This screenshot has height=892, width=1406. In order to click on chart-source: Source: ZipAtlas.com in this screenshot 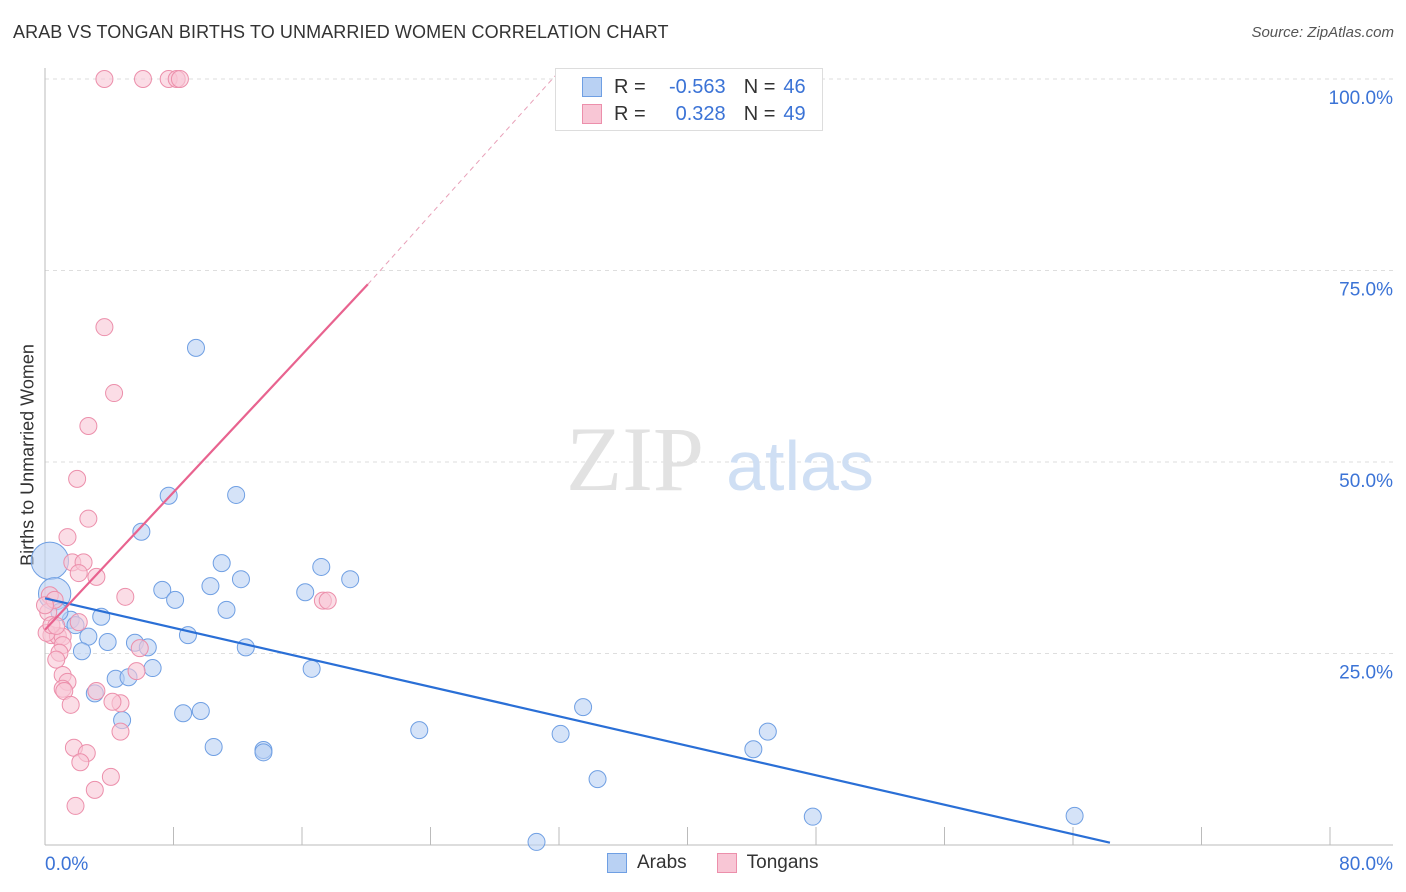, I will do `click(1322, 32)`.